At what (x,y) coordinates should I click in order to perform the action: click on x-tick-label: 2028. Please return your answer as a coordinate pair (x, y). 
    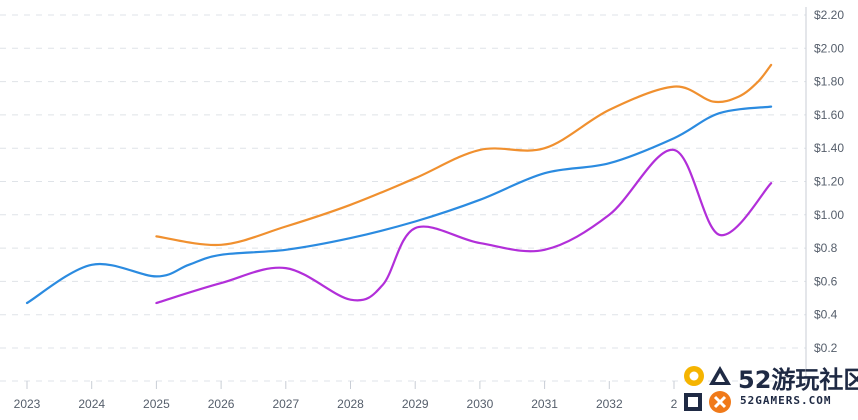
    Looking at the image, I should click on (350, 404).